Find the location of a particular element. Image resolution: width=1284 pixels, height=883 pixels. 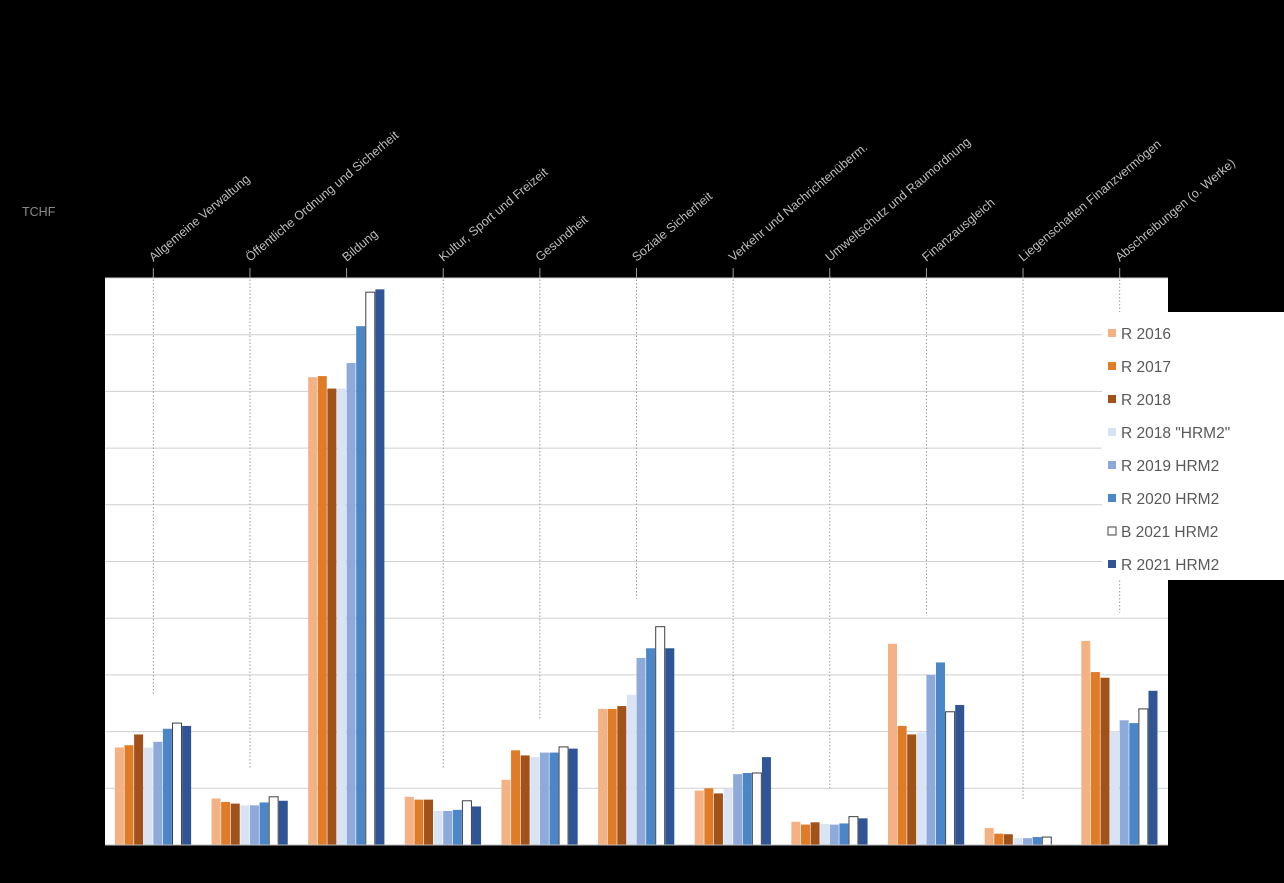

category-label-5: Gesundheit is located at coordinates (562, 238).